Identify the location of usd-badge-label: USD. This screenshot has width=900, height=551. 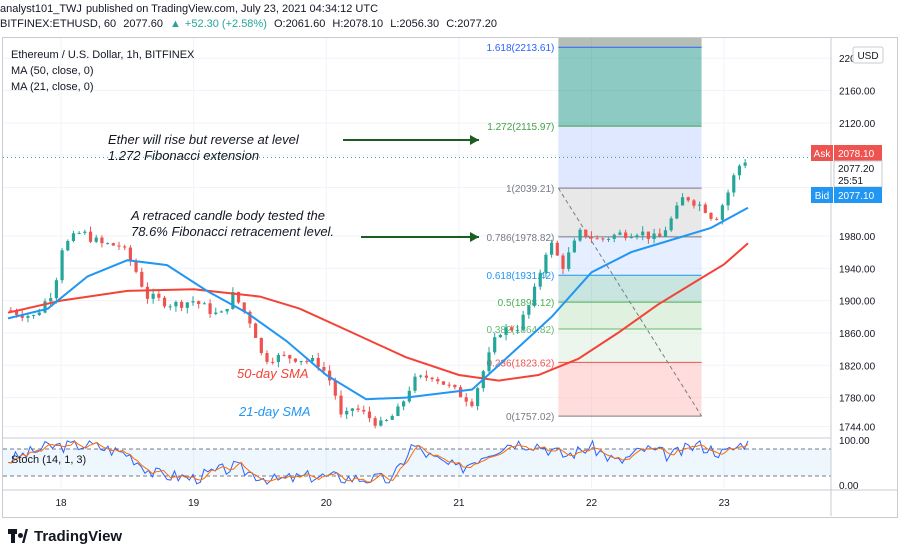
(867, 56).